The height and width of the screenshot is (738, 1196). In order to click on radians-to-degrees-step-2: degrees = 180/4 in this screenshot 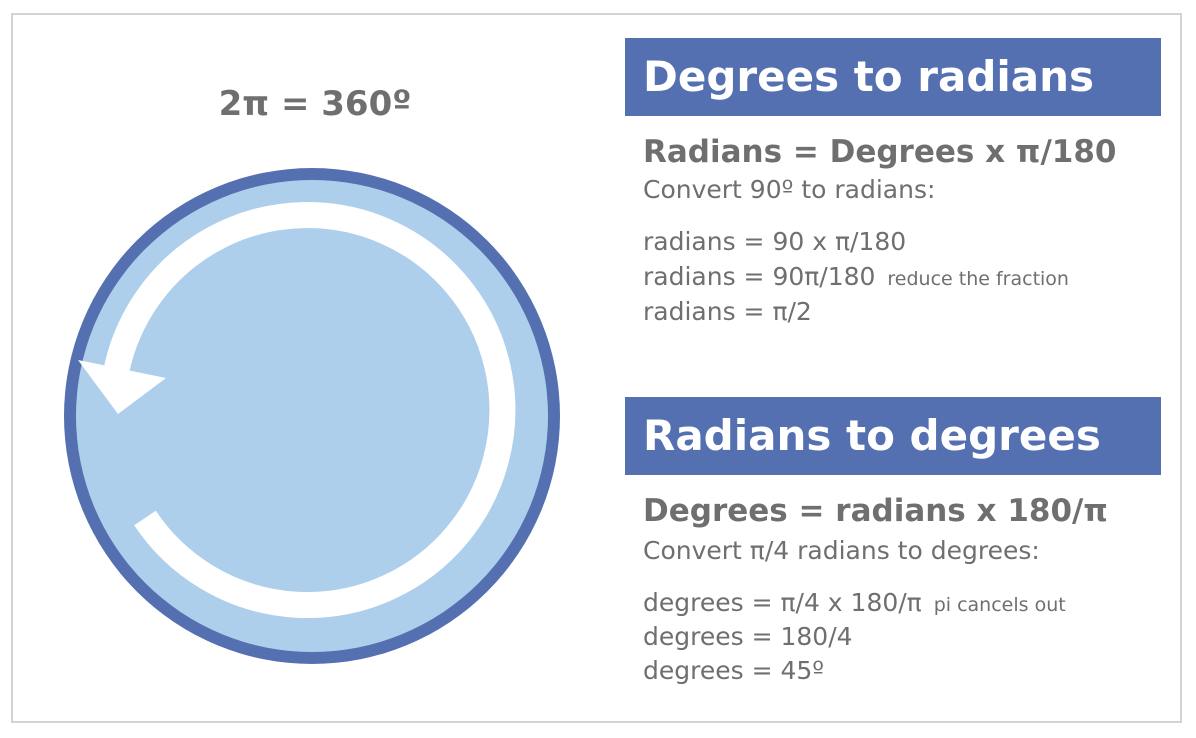, I will do `click(748, 636)`.